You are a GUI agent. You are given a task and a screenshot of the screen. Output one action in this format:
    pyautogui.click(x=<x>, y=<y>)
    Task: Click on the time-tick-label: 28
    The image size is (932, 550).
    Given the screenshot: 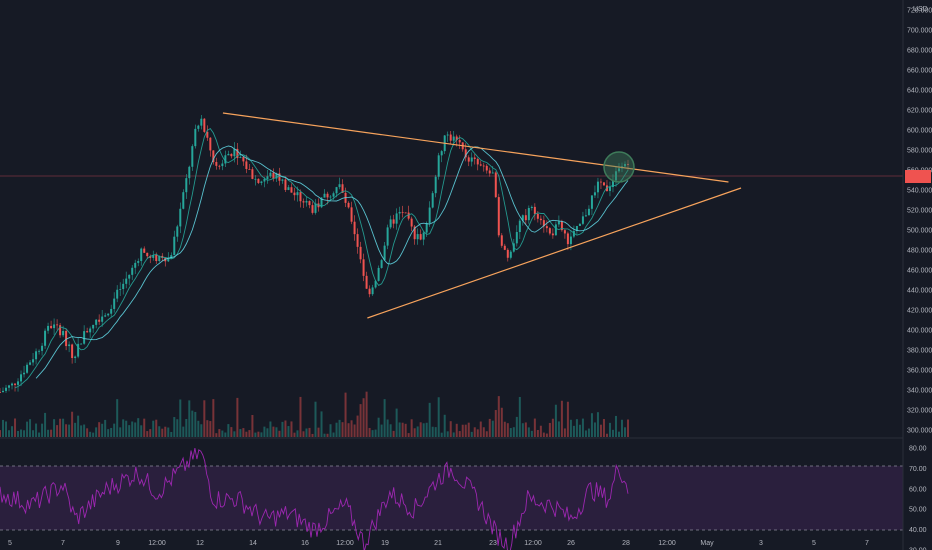 What is the action you would take?
    pyautogui.click(x=626, y=543)
    